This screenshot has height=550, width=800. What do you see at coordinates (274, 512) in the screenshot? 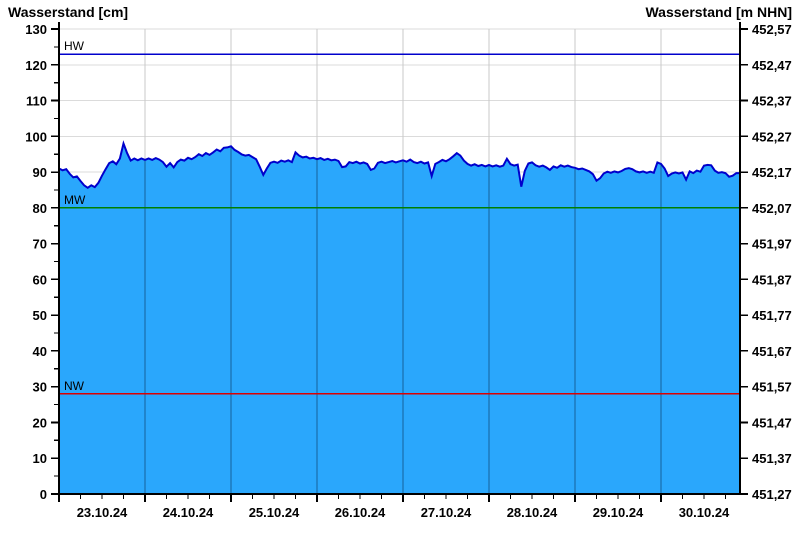
I see `date-label: 25.10.24` at bounding box center [274, 512].